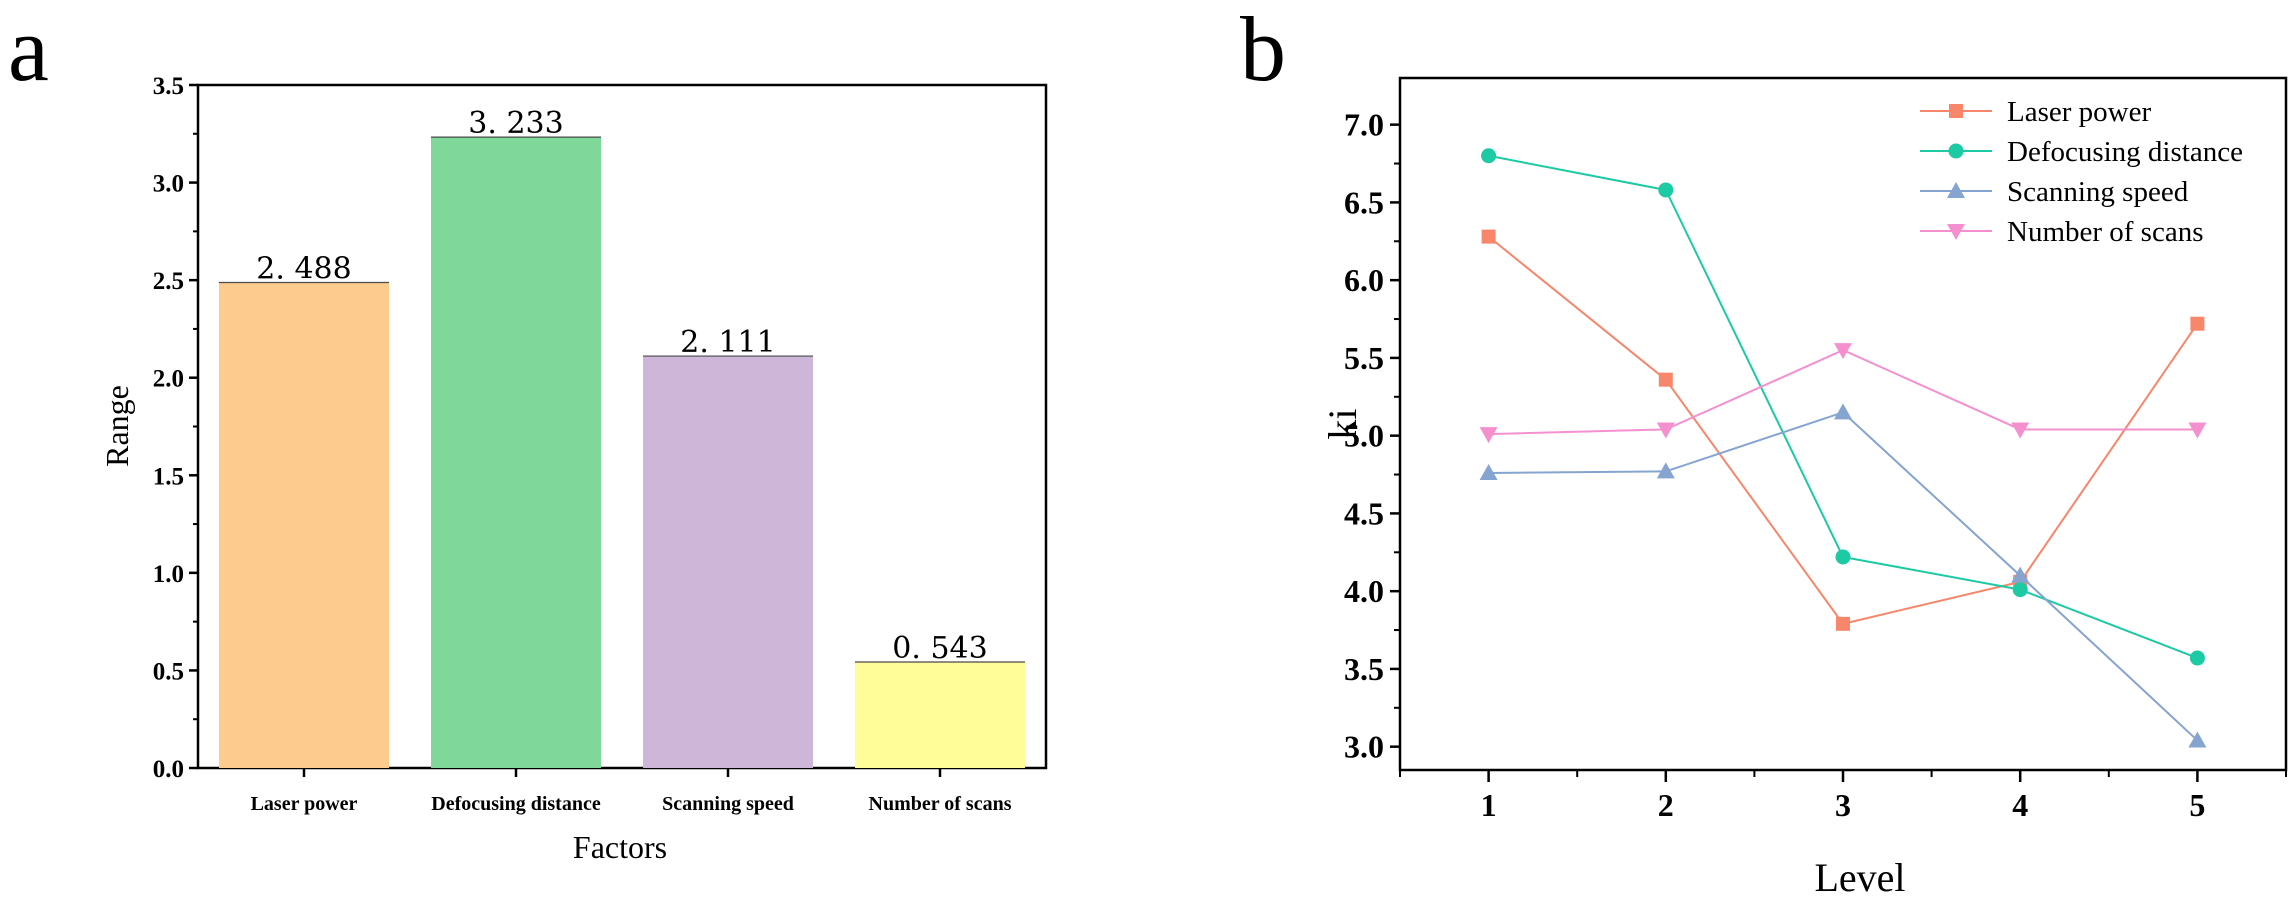  I want to click on y-tick-label-b: 4.5, so click(1364, 513).